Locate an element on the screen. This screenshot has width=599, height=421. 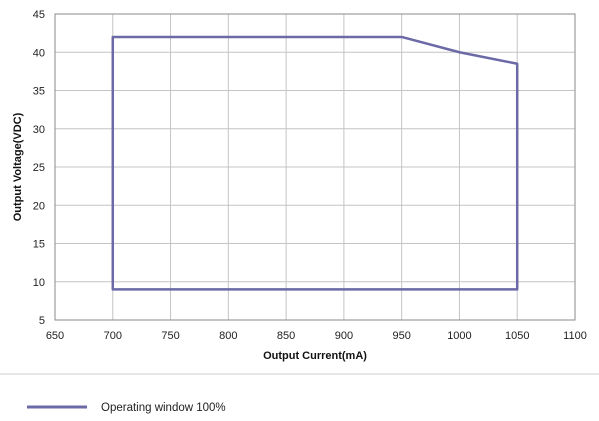
y-tick-label: 5 is located at coordinates (42, 321).